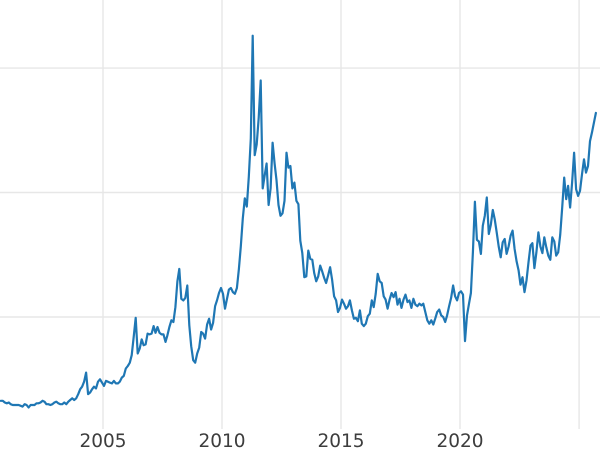 The width and height of the screenshot is (600, 450). Describe the element at coordinates (221, 440) in the screenshot. I see `x-tick-label: 2010` at that location.